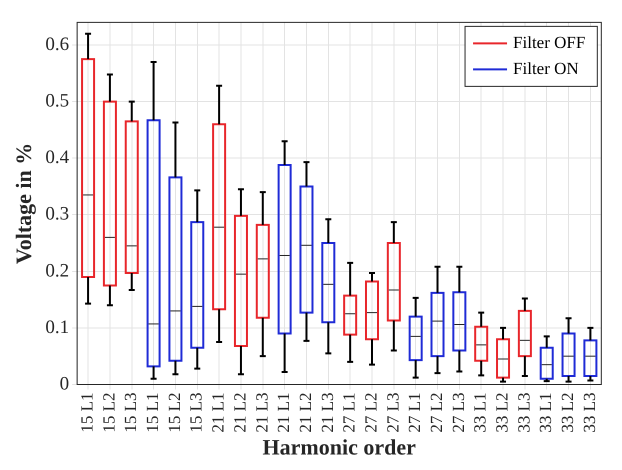  I want to click on y-tick-label: 0.3, so click(57, 214).